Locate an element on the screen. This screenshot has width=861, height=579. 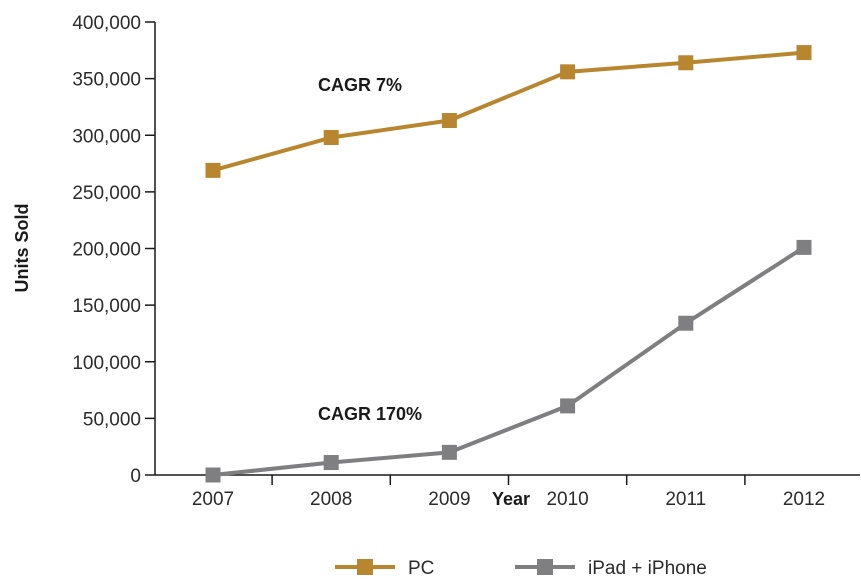
x-tick-label: 2010 is located at coordinates (567, 499).